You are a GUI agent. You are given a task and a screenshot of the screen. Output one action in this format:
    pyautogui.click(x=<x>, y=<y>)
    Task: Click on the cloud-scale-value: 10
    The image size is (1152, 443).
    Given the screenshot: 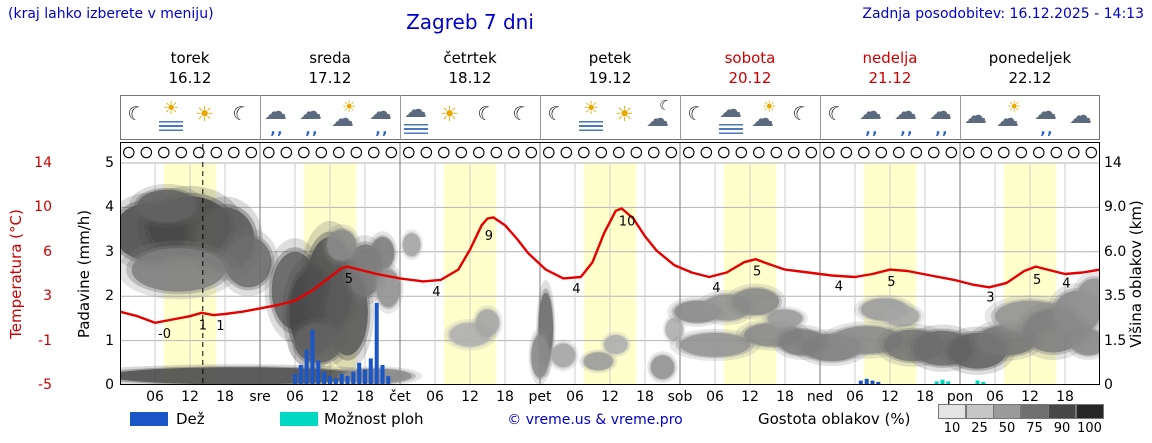 What is the action you would take?
    pyautogui.click(x=952, y=428)
    